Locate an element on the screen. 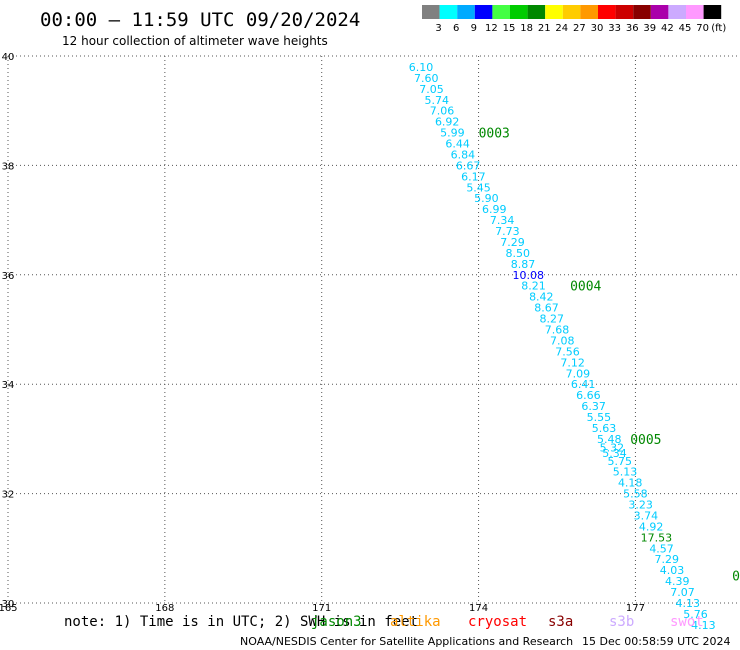 The image size is (740, 650). pass-label: 0003 is located at coordinates (494, 134).